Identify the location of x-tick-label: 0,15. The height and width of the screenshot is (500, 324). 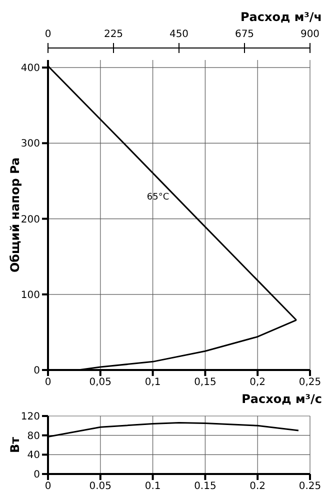
(205, 382).